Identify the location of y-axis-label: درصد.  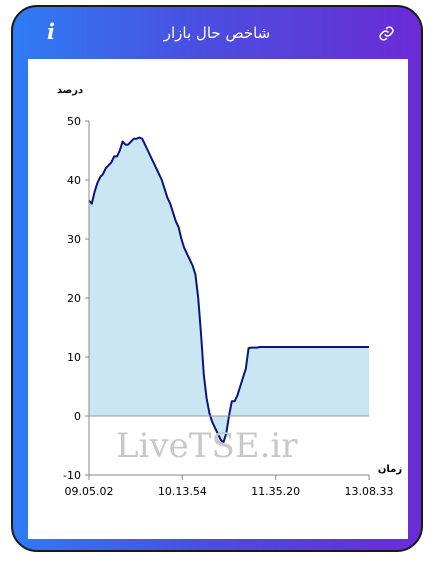
(70, 90).